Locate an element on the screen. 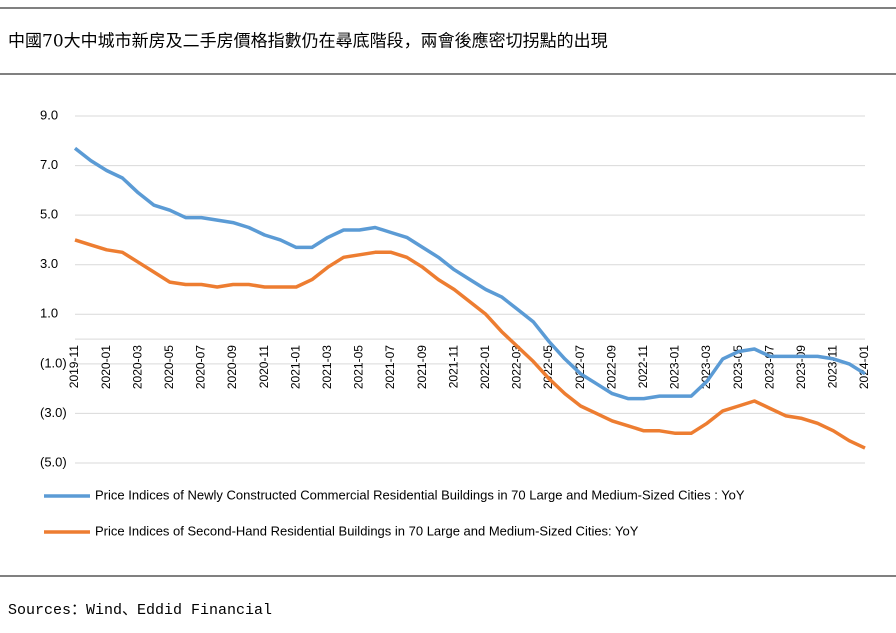 This screenshot has width=896, height=633. x-tick-label: 2022-03 is located at coordinates (517, 367).